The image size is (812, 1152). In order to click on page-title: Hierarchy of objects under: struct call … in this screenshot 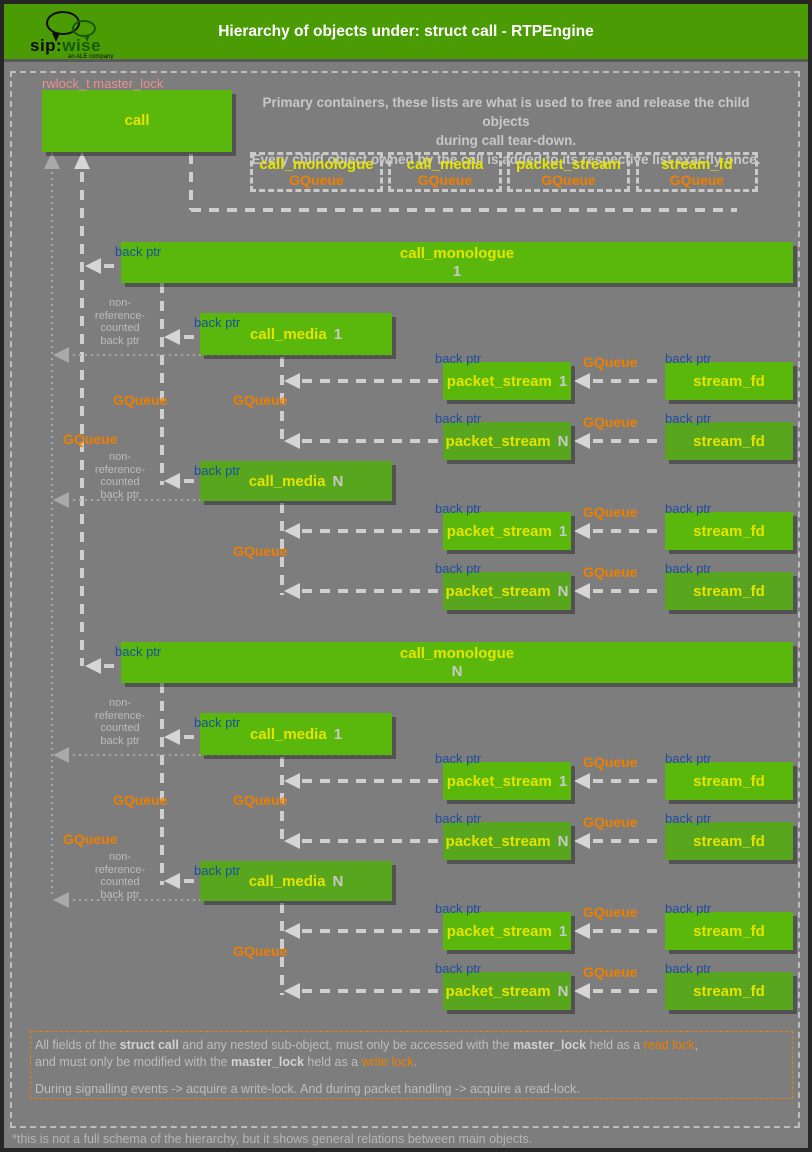, I will do `click(406, 31)`.